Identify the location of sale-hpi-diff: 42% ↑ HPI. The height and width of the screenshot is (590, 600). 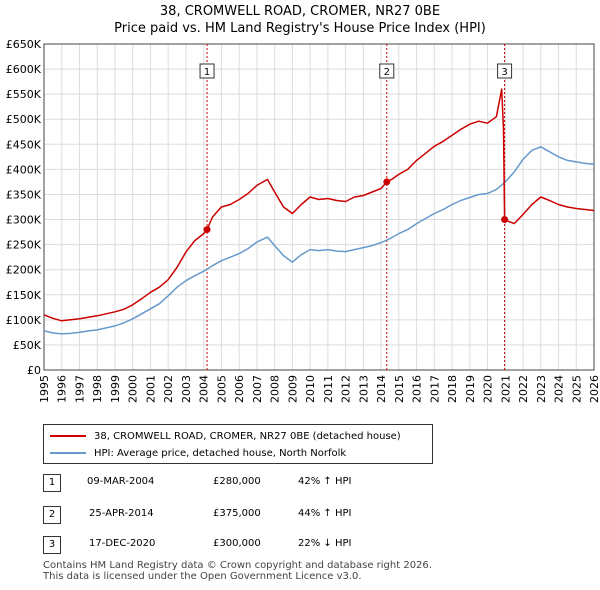
(325, 481).